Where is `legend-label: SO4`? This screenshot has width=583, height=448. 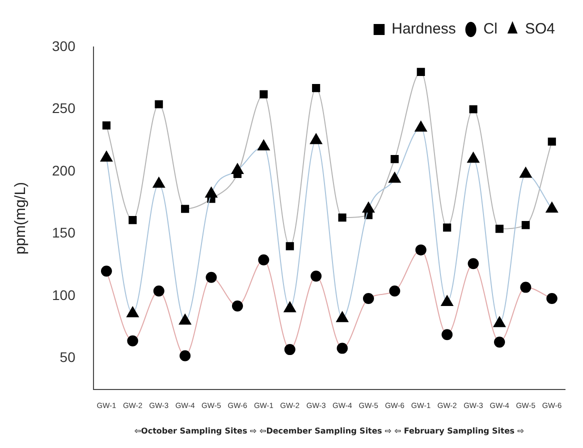
legend-label: SO4 is located at coordinates (539, 29).